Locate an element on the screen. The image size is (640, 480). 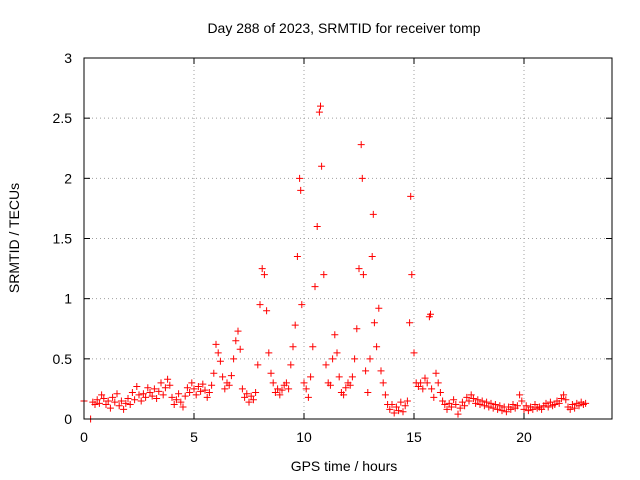
y-tick-label: 3 is located at coordinates (68, 58).